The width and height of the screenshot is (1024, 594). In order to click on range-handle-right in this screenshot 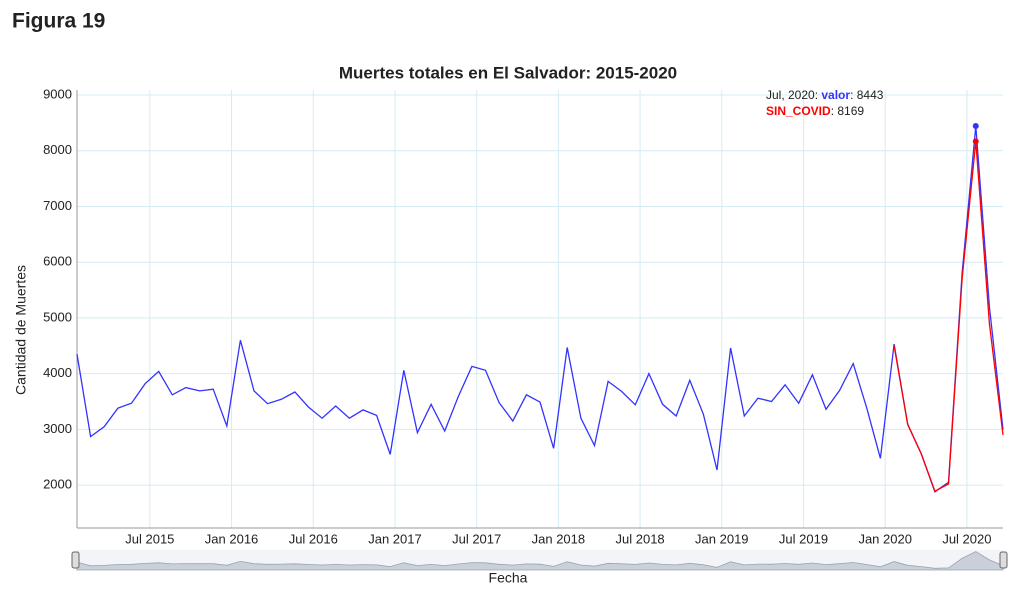, I will do `click(1003, 560)`.